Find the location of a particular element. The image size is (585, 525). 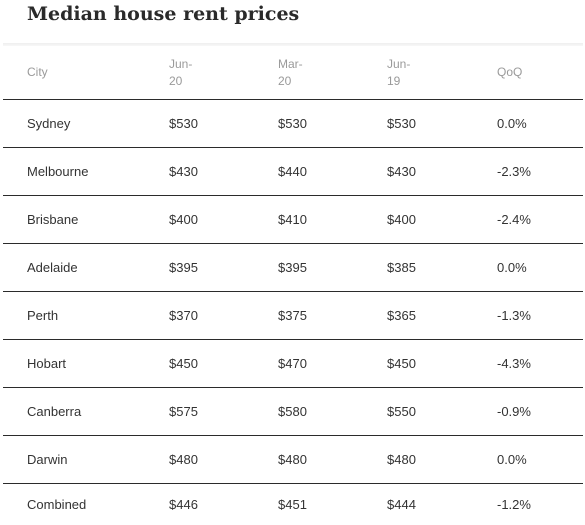

cell-jun-20: $575 is located at coordinates (223, 411).